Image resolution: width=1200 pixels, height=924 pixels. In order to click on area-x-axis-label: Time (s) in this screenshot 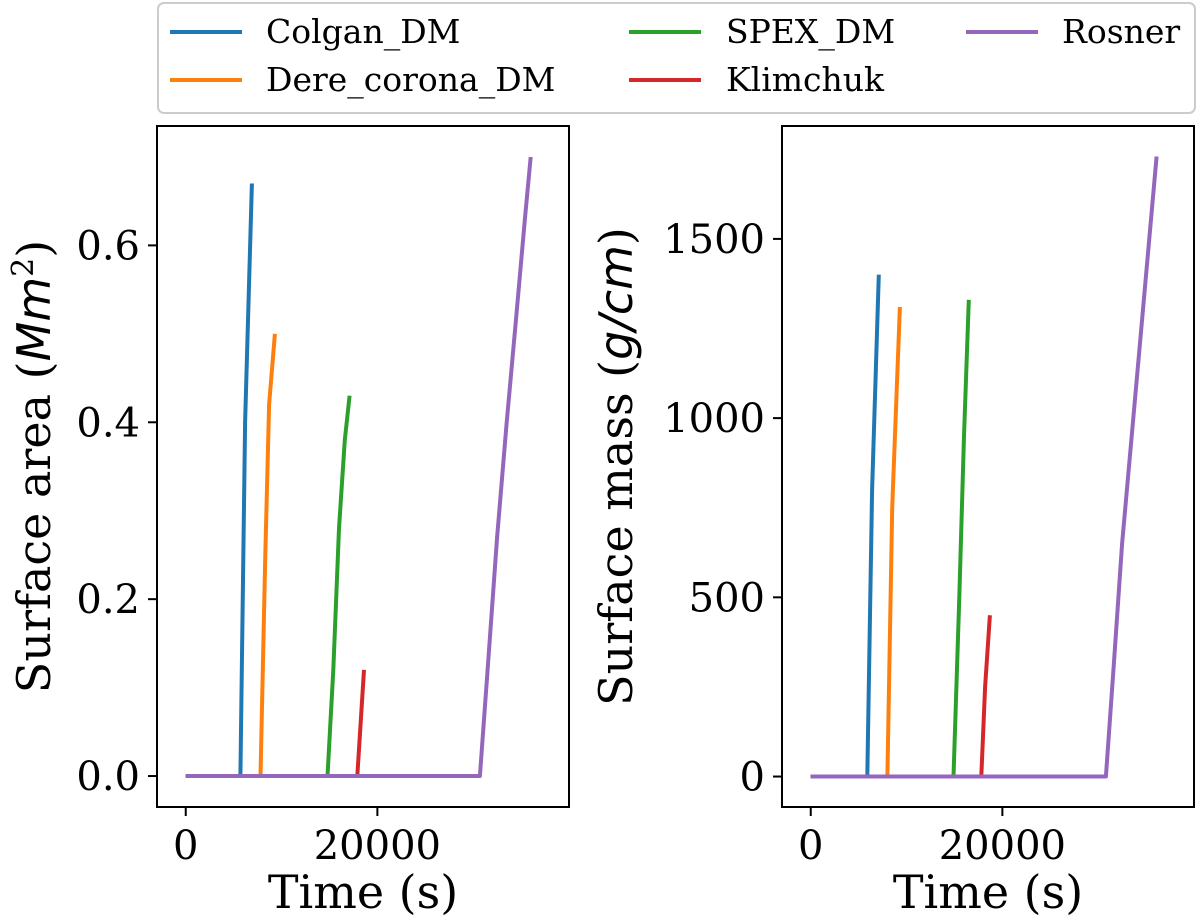, I will do `click(363, 892)`.